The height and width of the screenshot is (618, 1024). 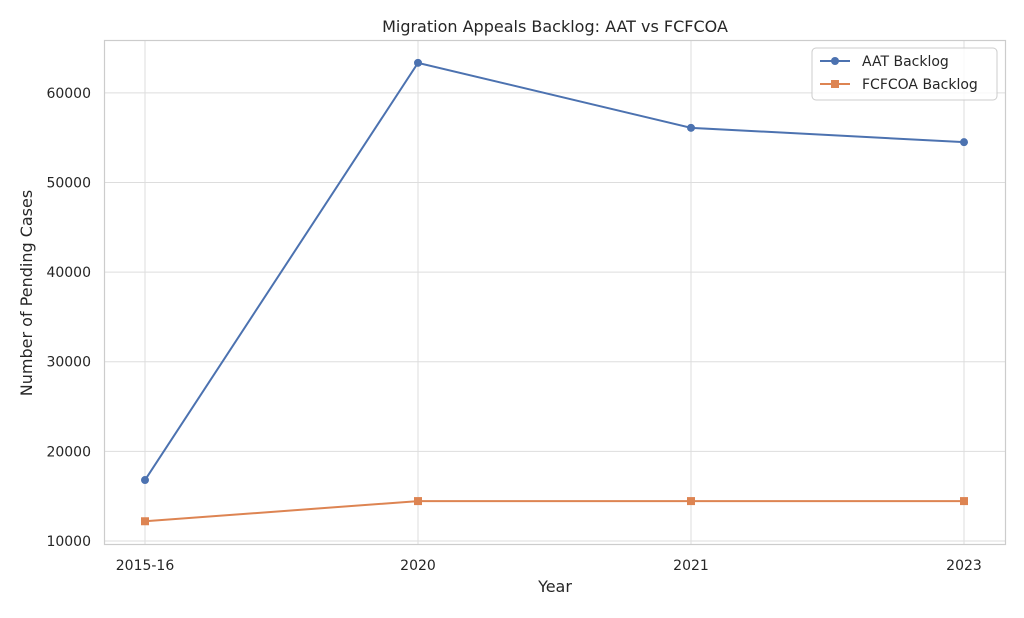 I want to click on x-tick-label: 2021, so click(x=691, y=566).